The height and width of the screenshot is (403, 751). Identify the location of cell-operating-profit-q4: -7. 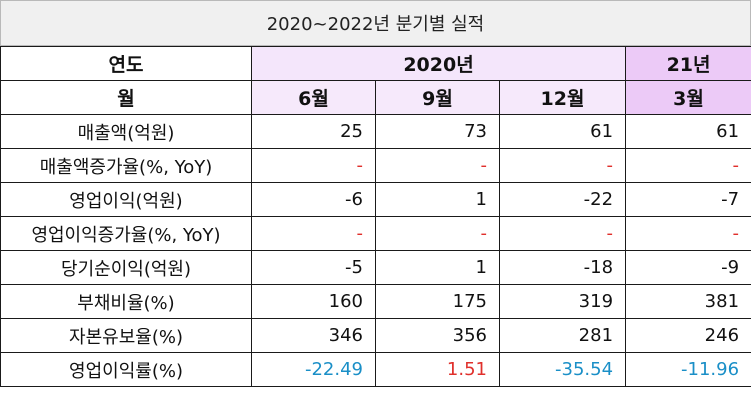
(688, 199).